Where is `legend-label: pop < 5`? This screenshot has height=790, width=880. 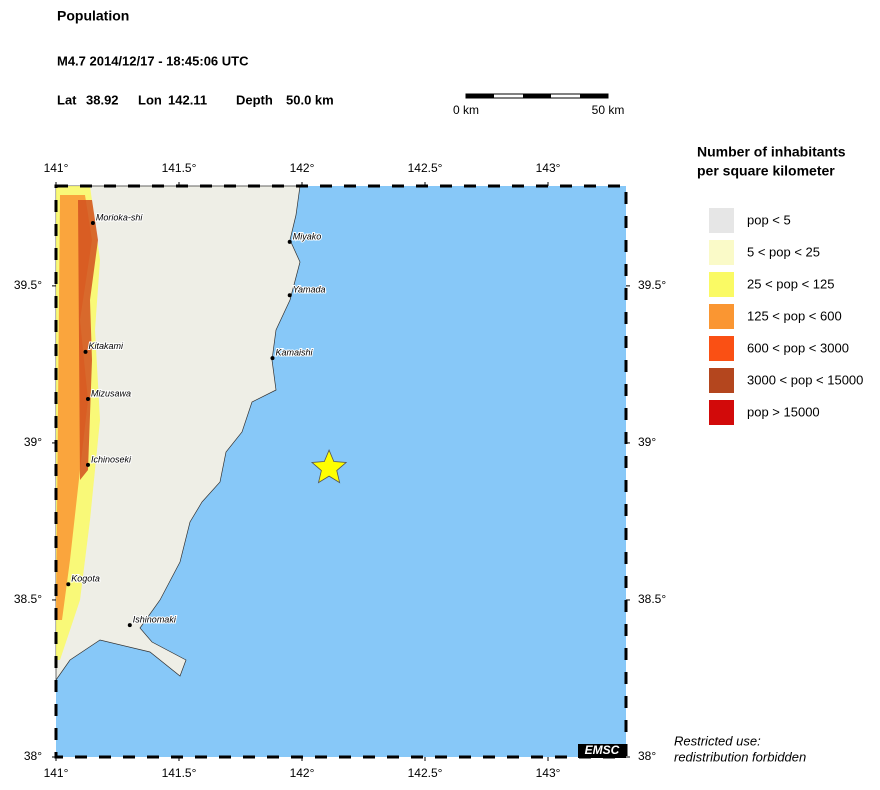
legend-label: pop < 5 is located at coordinates (769, 219).